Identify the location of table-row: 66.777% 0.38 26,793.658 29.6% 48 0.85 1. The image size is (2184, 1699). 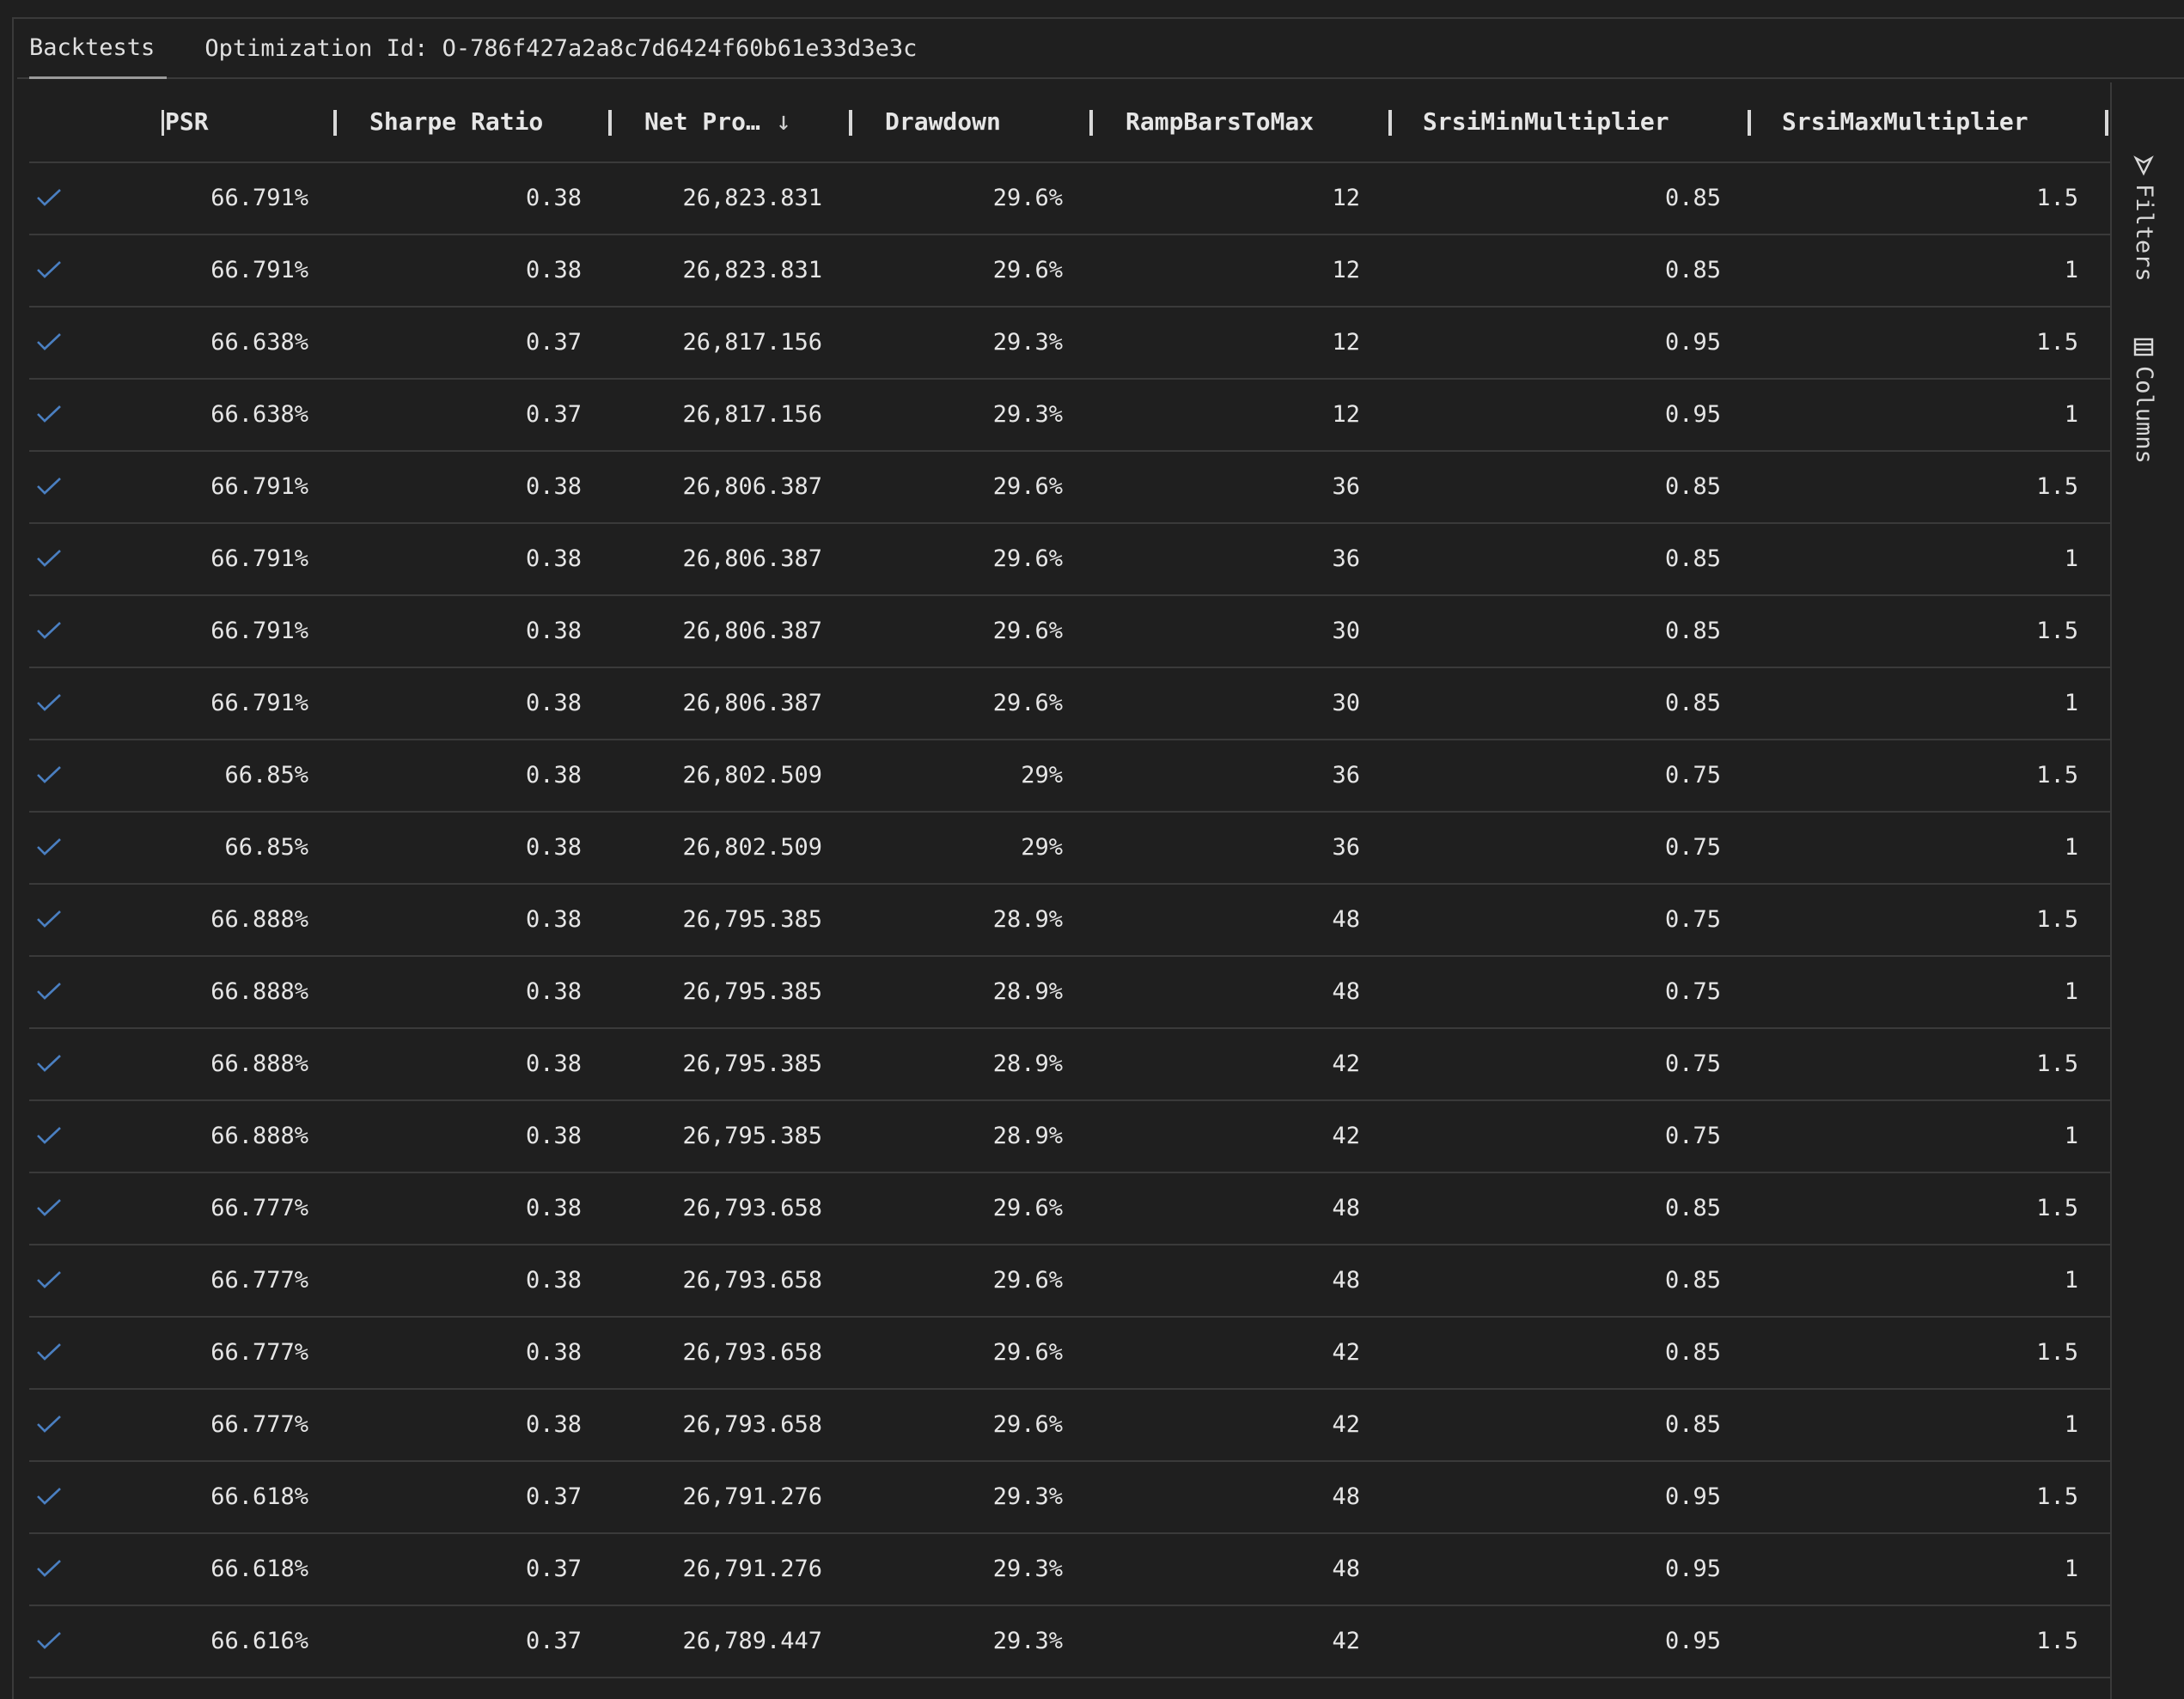
(1069, 1282).